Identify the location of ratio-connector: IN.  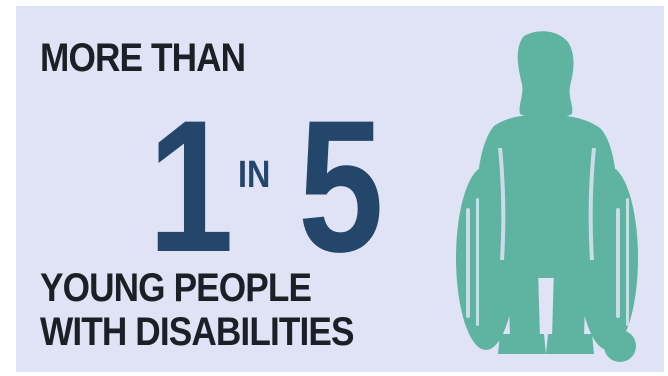
(254, 175).